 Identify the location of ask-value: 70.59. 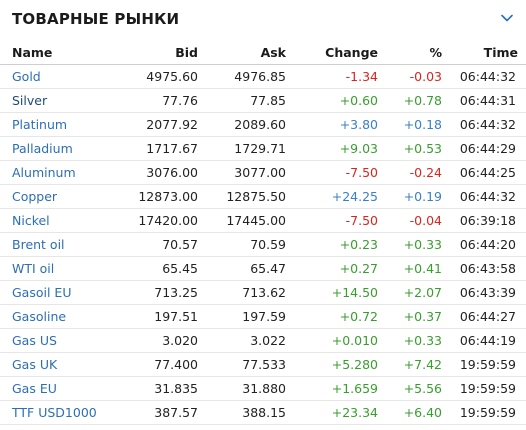
(250, 244).